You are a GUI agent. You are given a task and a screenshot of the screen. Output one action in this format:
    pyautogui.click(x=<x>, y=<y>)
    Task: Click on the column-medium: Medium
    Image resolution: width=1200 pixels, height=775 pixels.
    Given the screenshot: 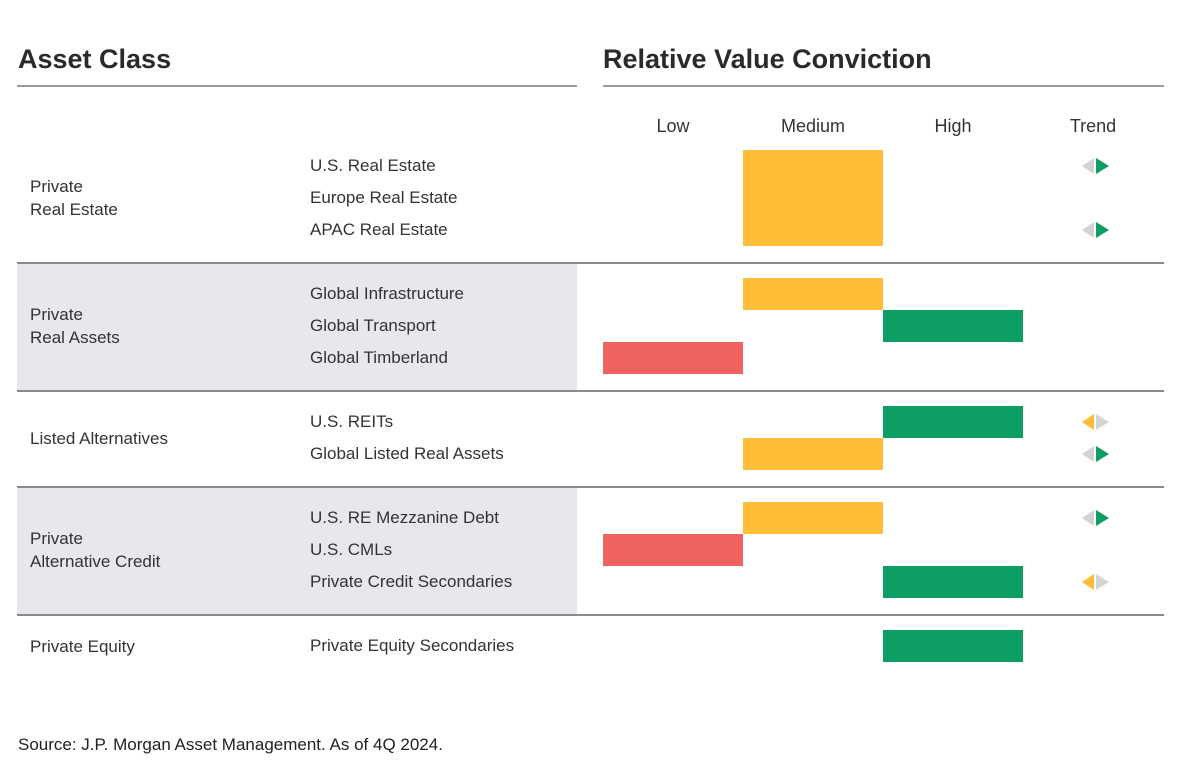 What is the action you would take?
    pyautogui.click(x=813, y=126)
    